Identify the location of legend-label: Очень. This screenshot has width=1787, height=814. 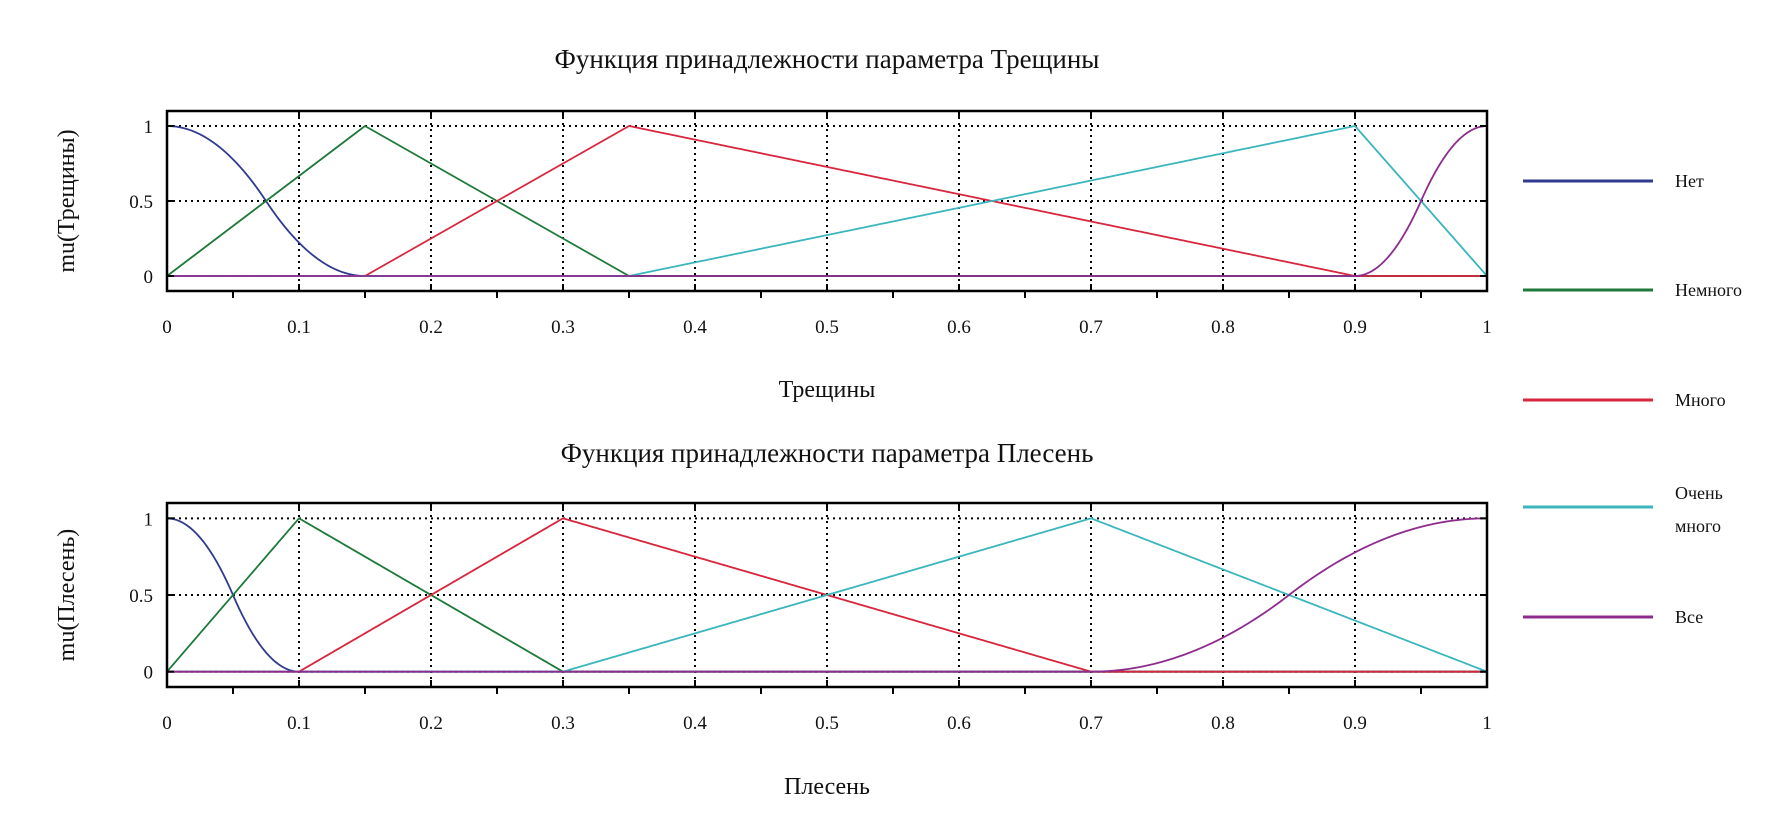
(1699, 493).